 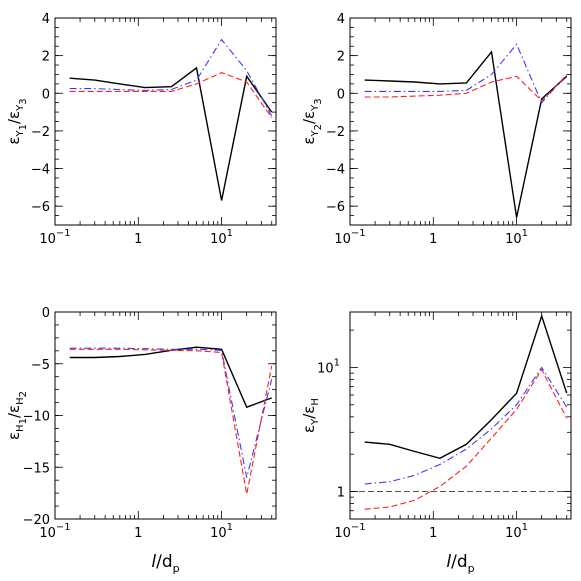 I want to click on y-tick-label: −5, so click(x=40, y=365).